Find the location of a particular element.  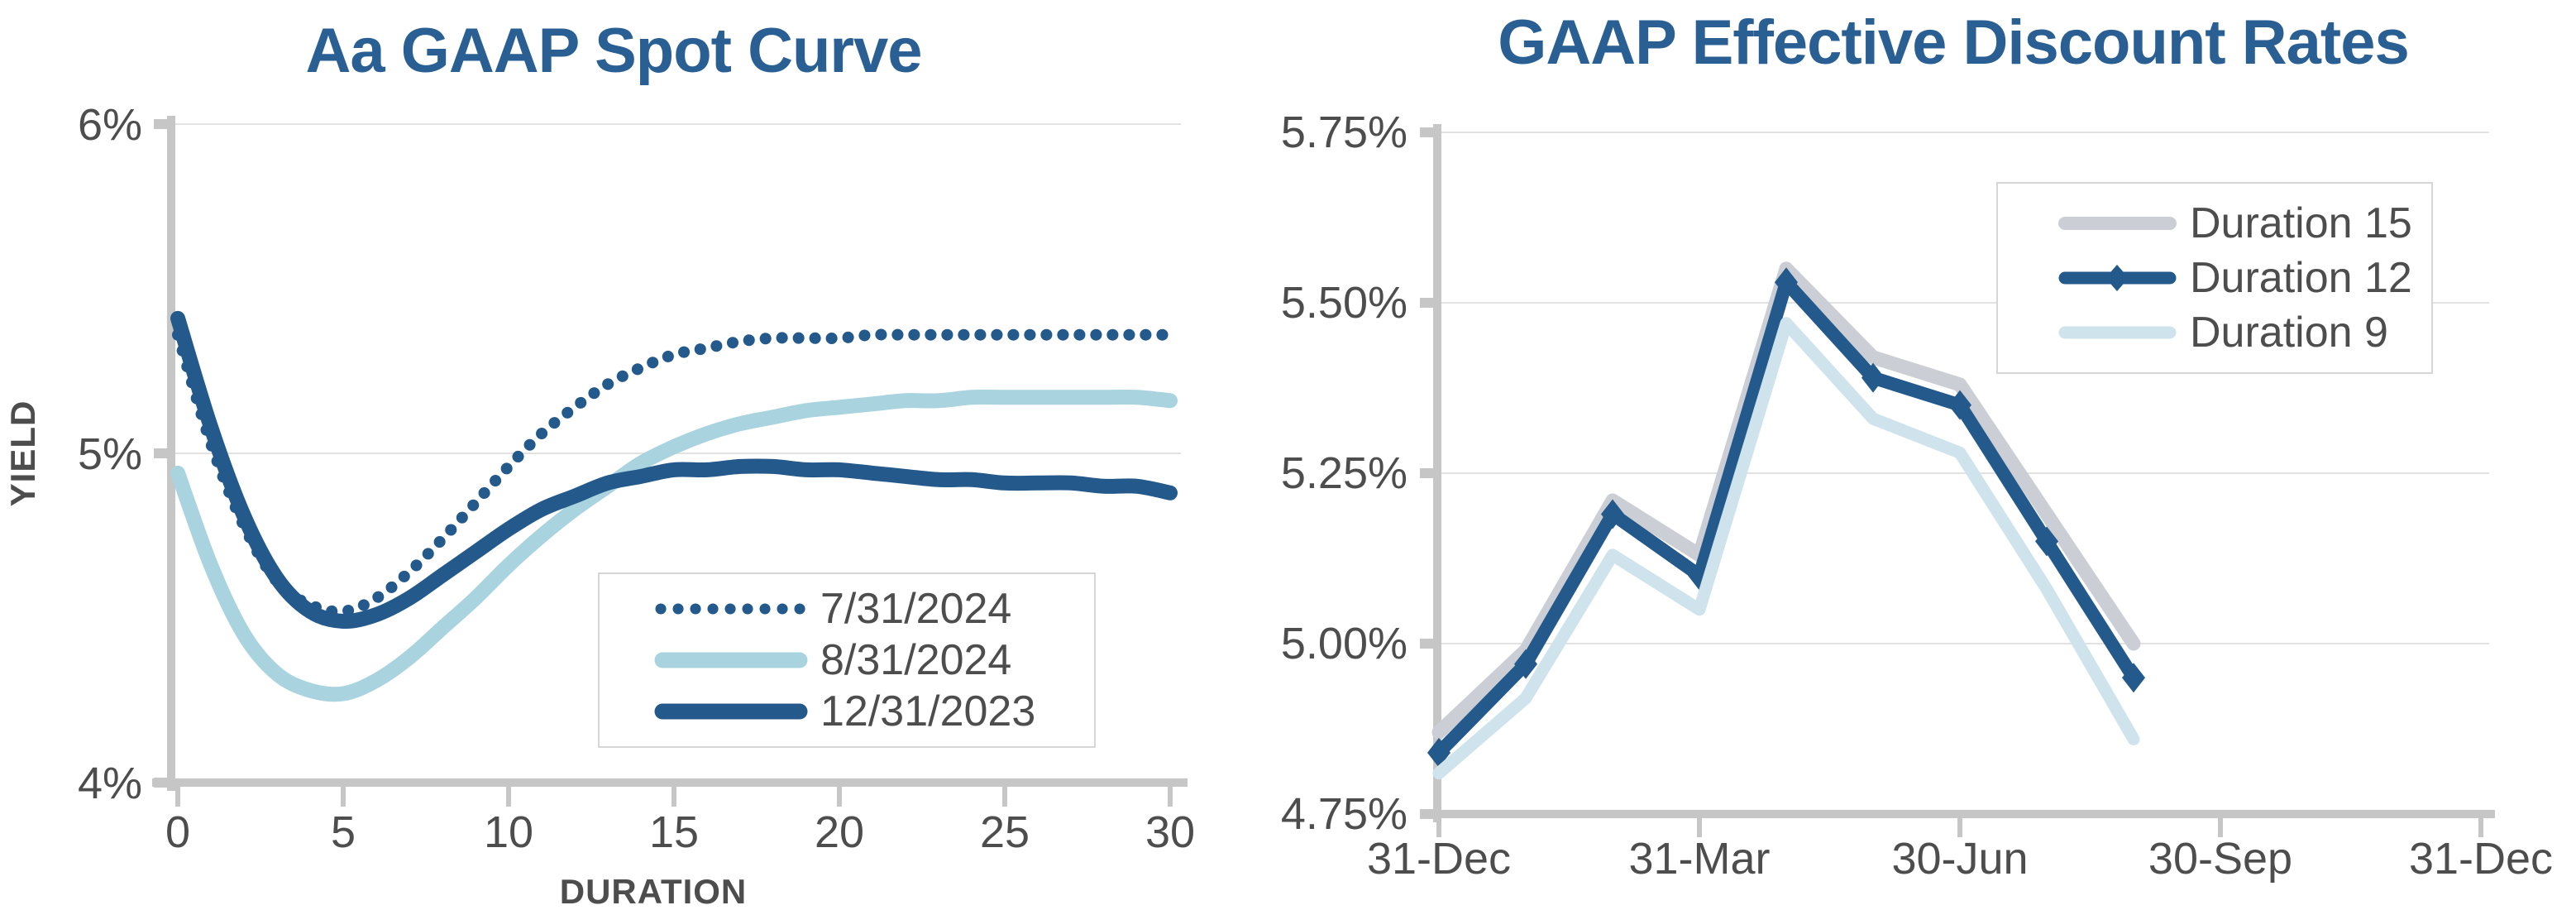

right-x-tick-label: 30-Jun is located at coordinates (1959, 859).